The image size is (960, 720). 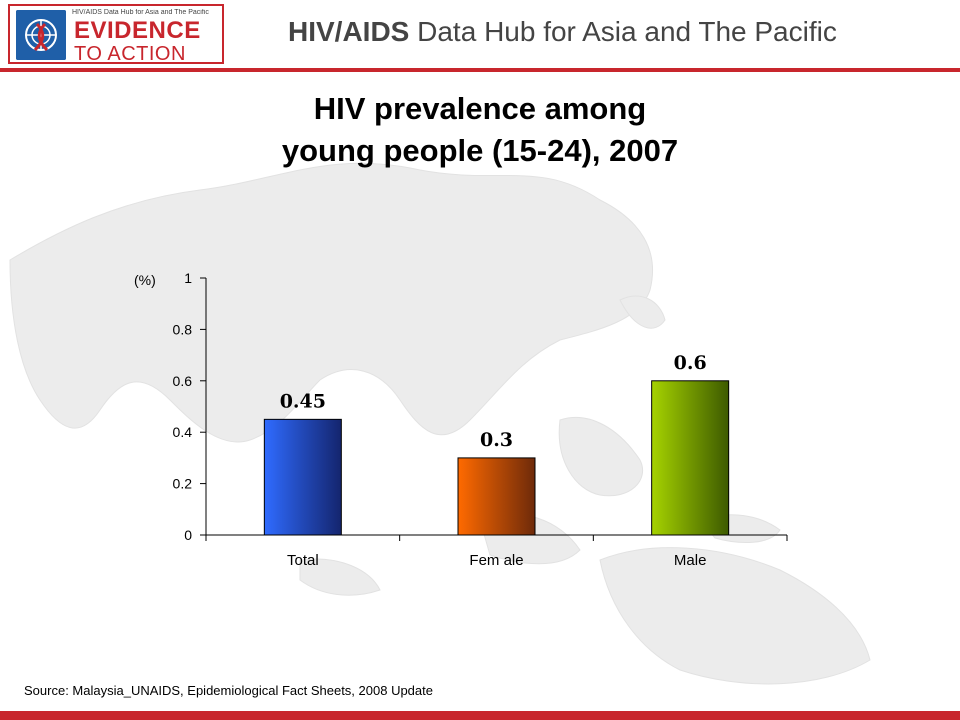 What do you see at coordinates (496, 440) in the screenshot?
I see `data-label: 0.3` at bounding box center [496, 440].